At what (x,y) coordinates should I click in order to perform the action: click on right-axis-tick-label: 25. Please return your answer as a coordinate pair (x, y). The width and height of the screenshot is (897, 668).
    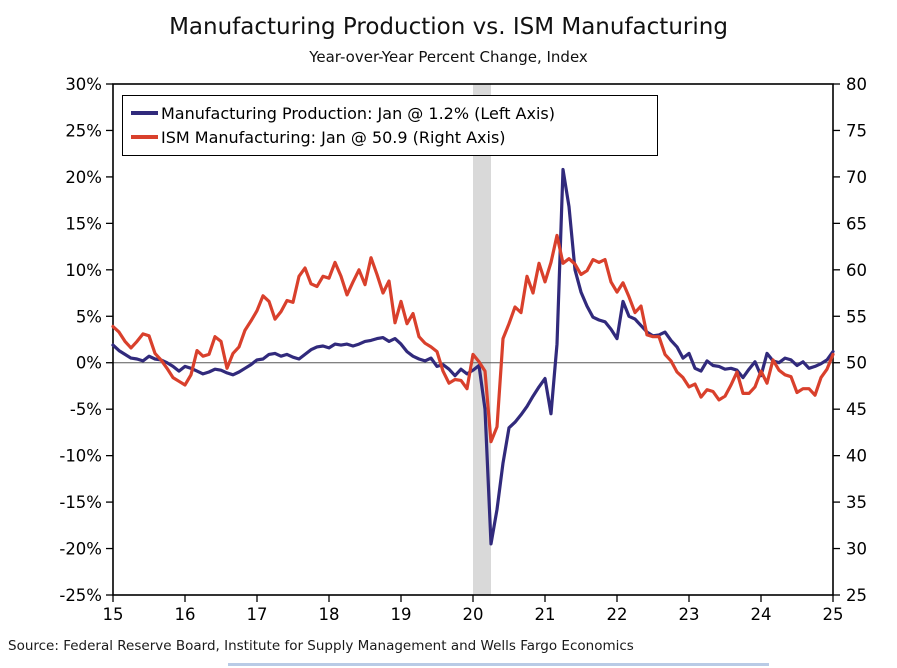
    Looking at the image, I should click on (856, 595).